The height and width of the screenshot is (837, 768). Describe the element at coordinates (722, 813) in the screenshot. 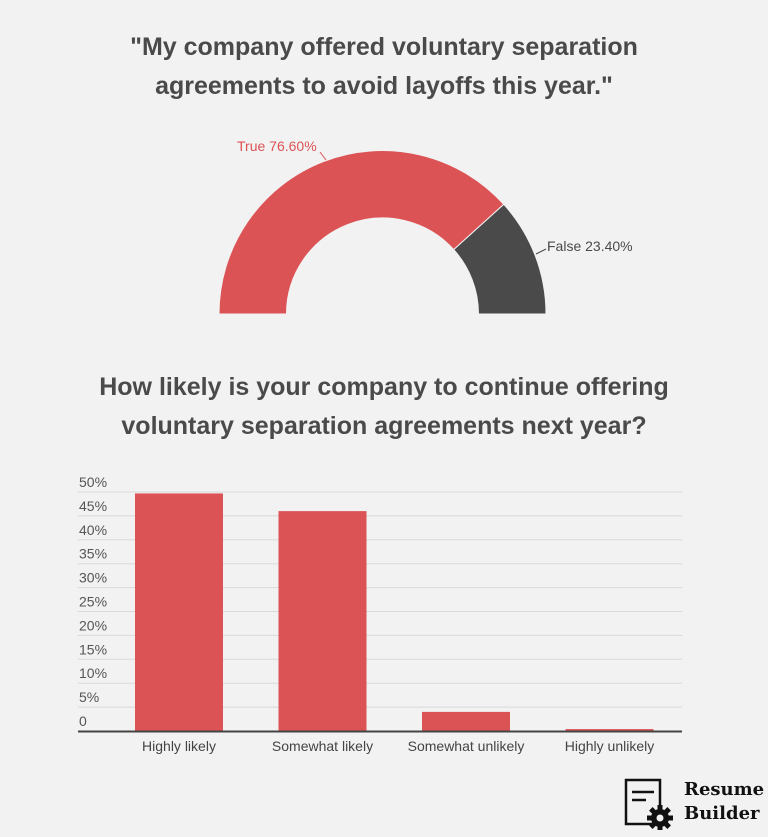

I see `logo-line-2: Builder` at that location.